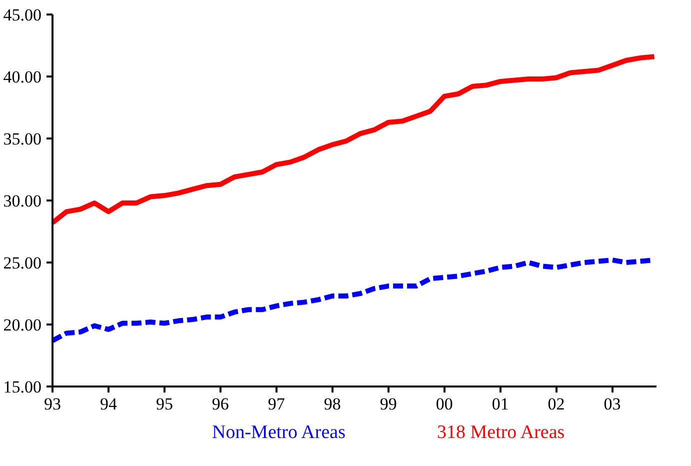  Describe the element at coordinates (22, 15) in the screenshot. I see `y-tick-label: 45.00` at that location.